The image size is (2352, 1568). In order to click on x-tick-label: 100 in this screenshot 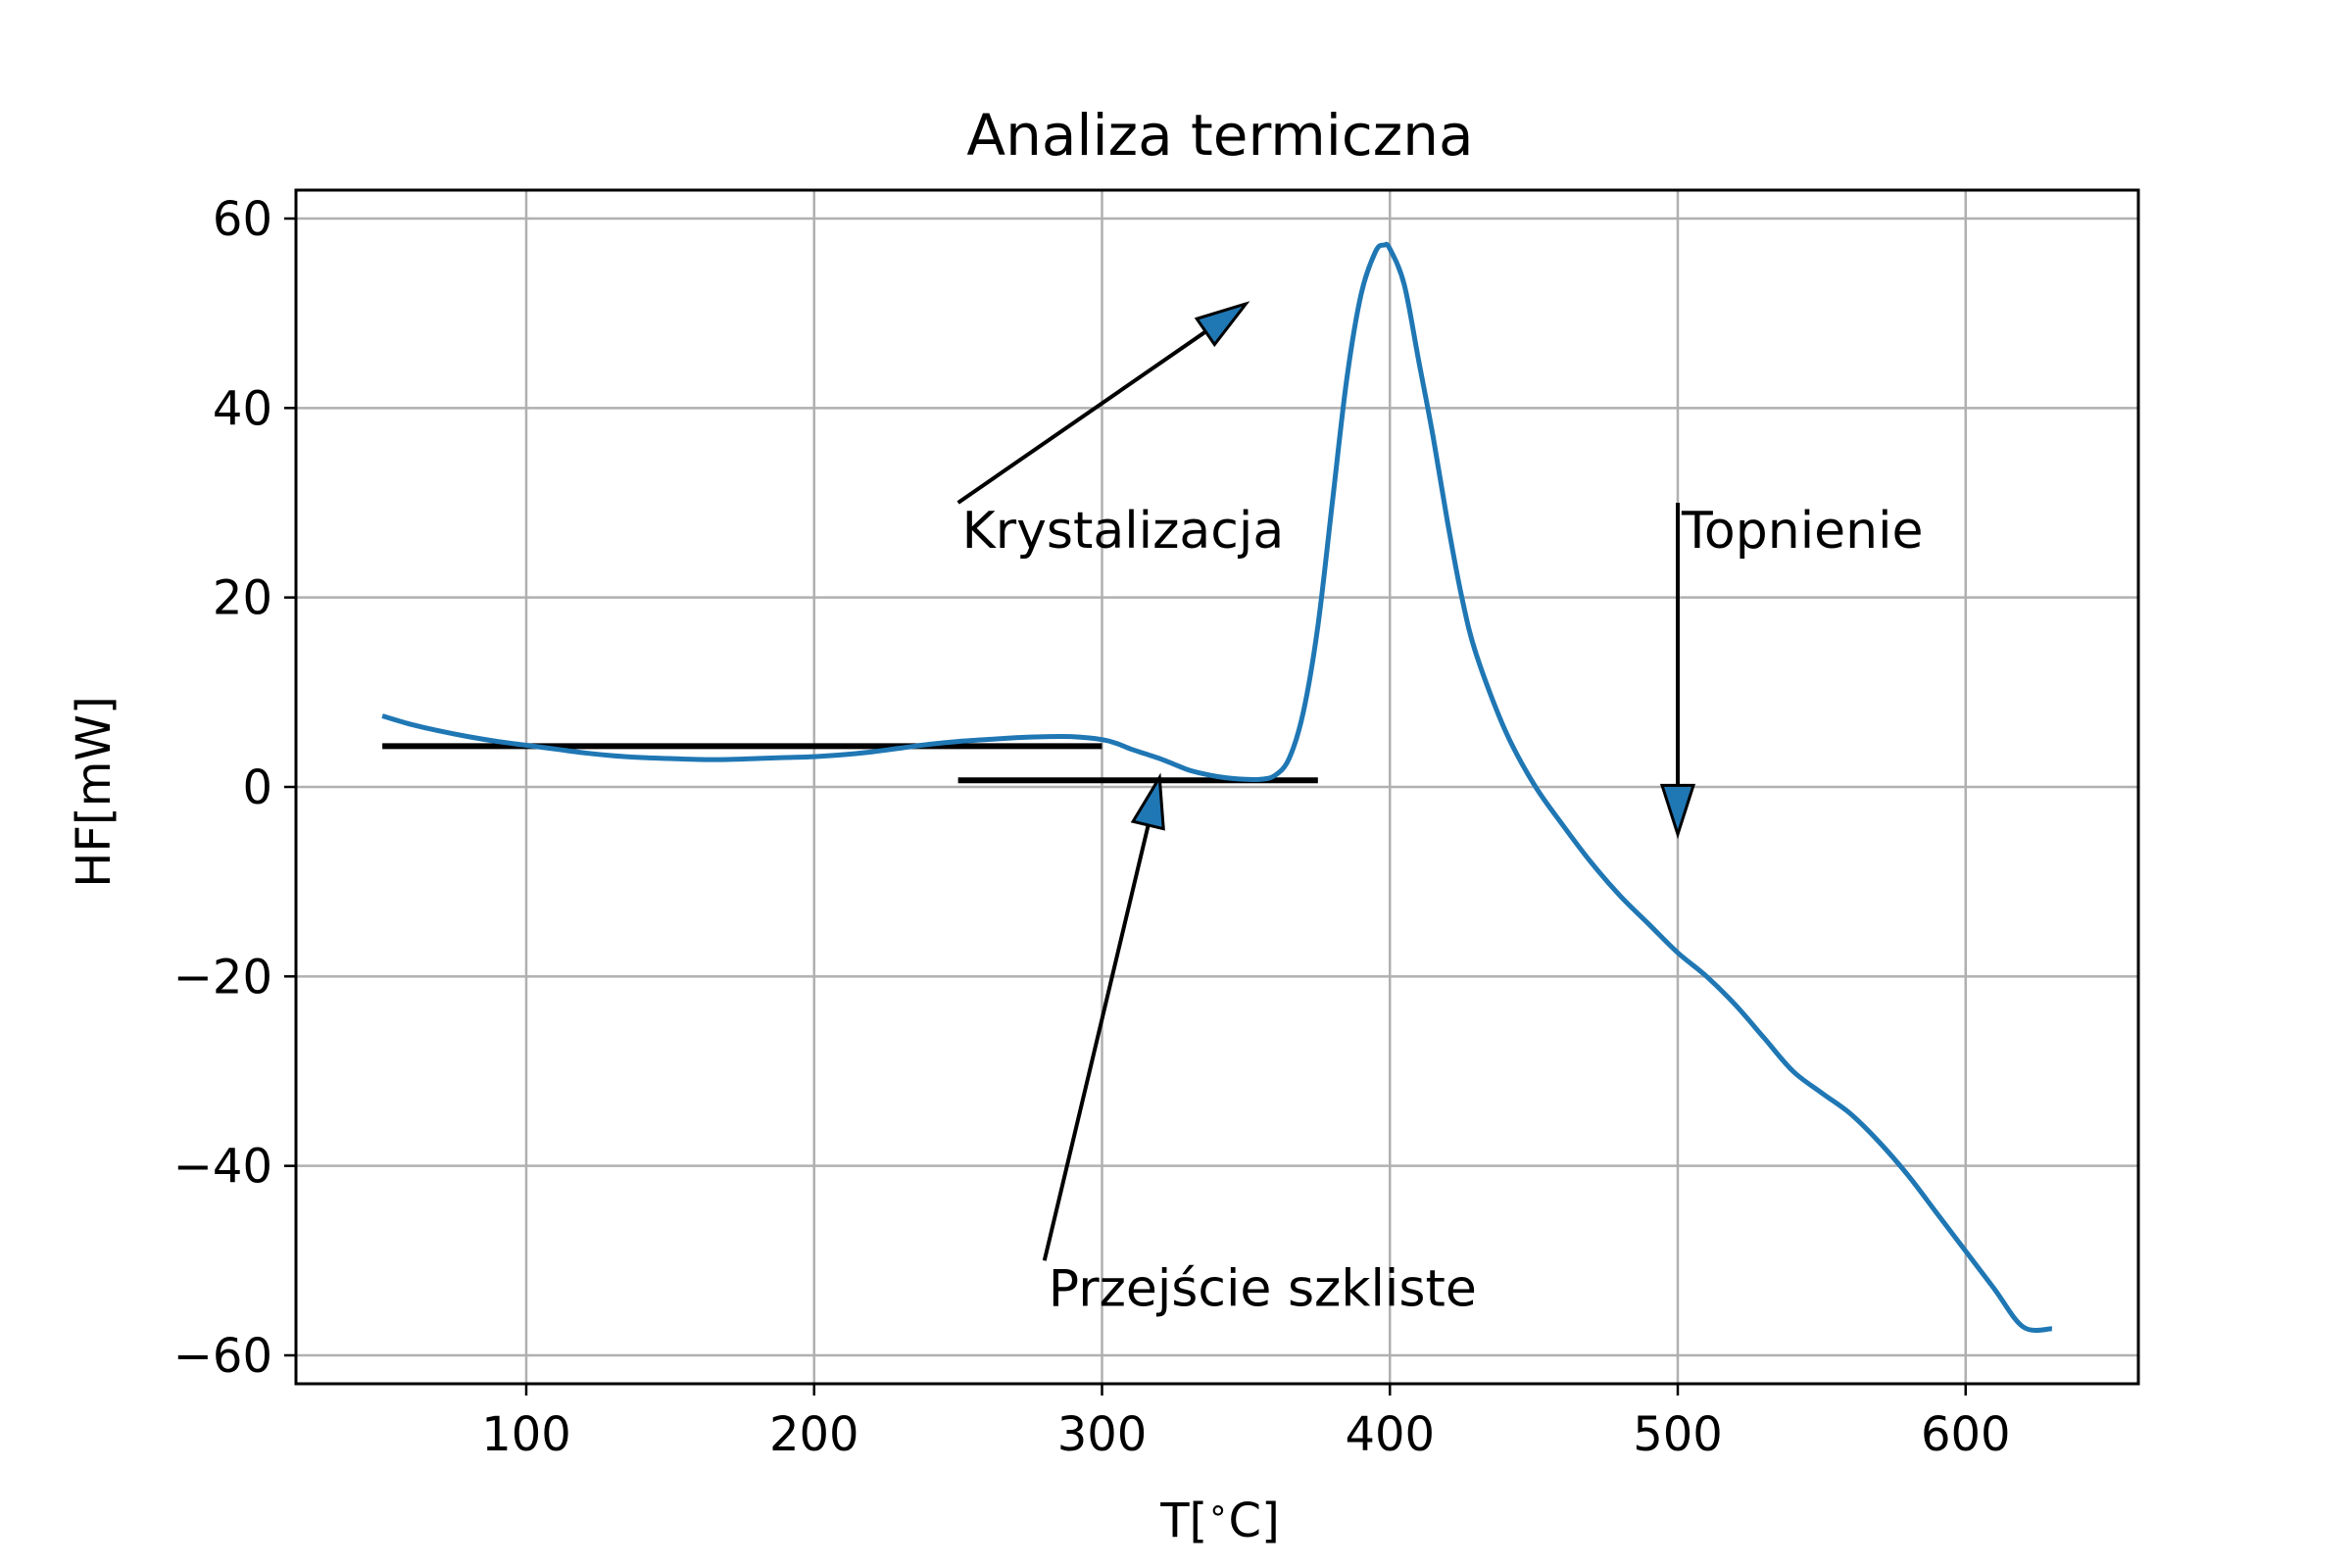, I will do `click(526, 1434)`.